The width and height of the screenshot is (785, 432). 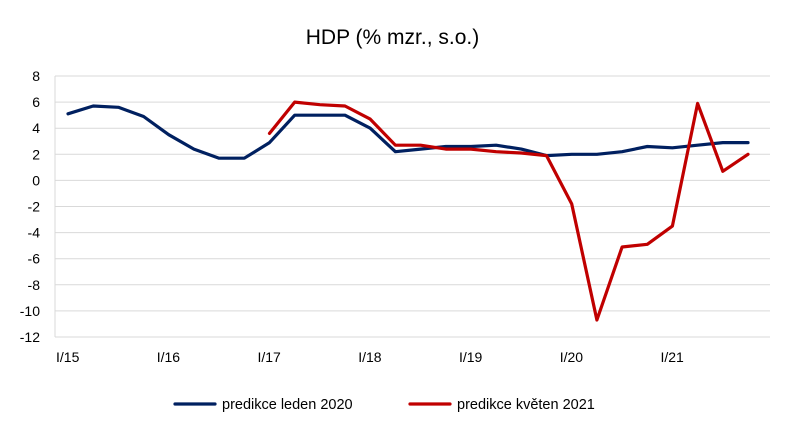 What do you see at coordinates (30, 337) in the screenshot?
I see `y-tick-label: -12` at bounding box center [30, 337].